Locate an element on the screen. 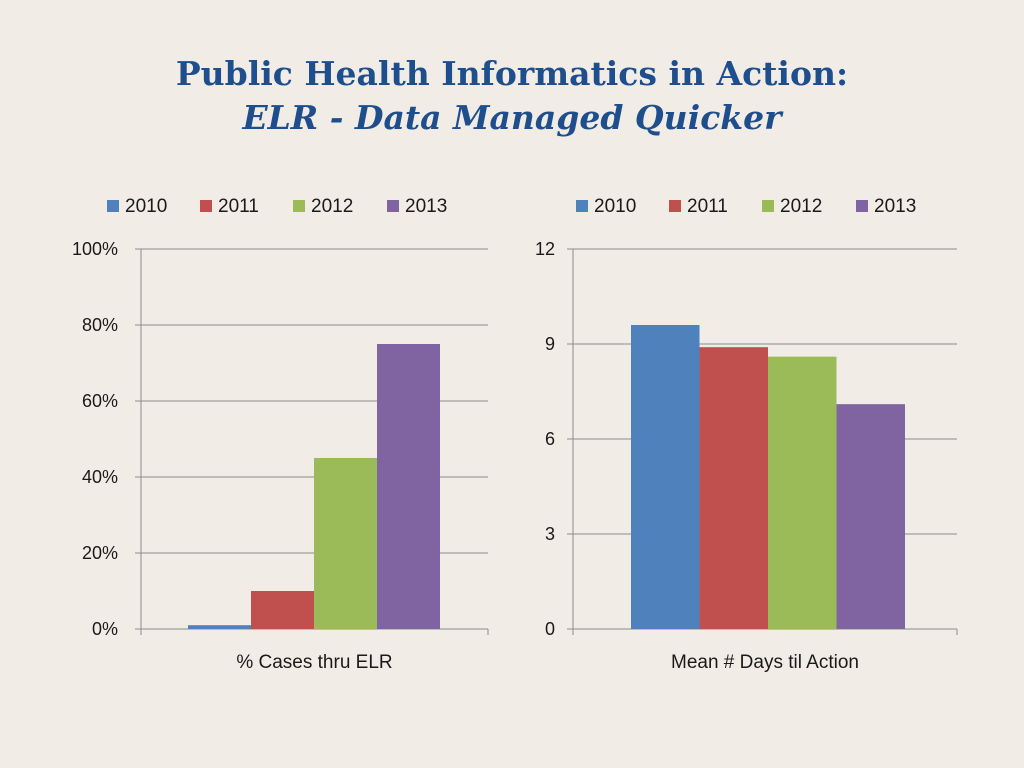 The width and height of the screenshot is (1024, 768). y-tick-label: 6 is located at coordinates (550, 439).